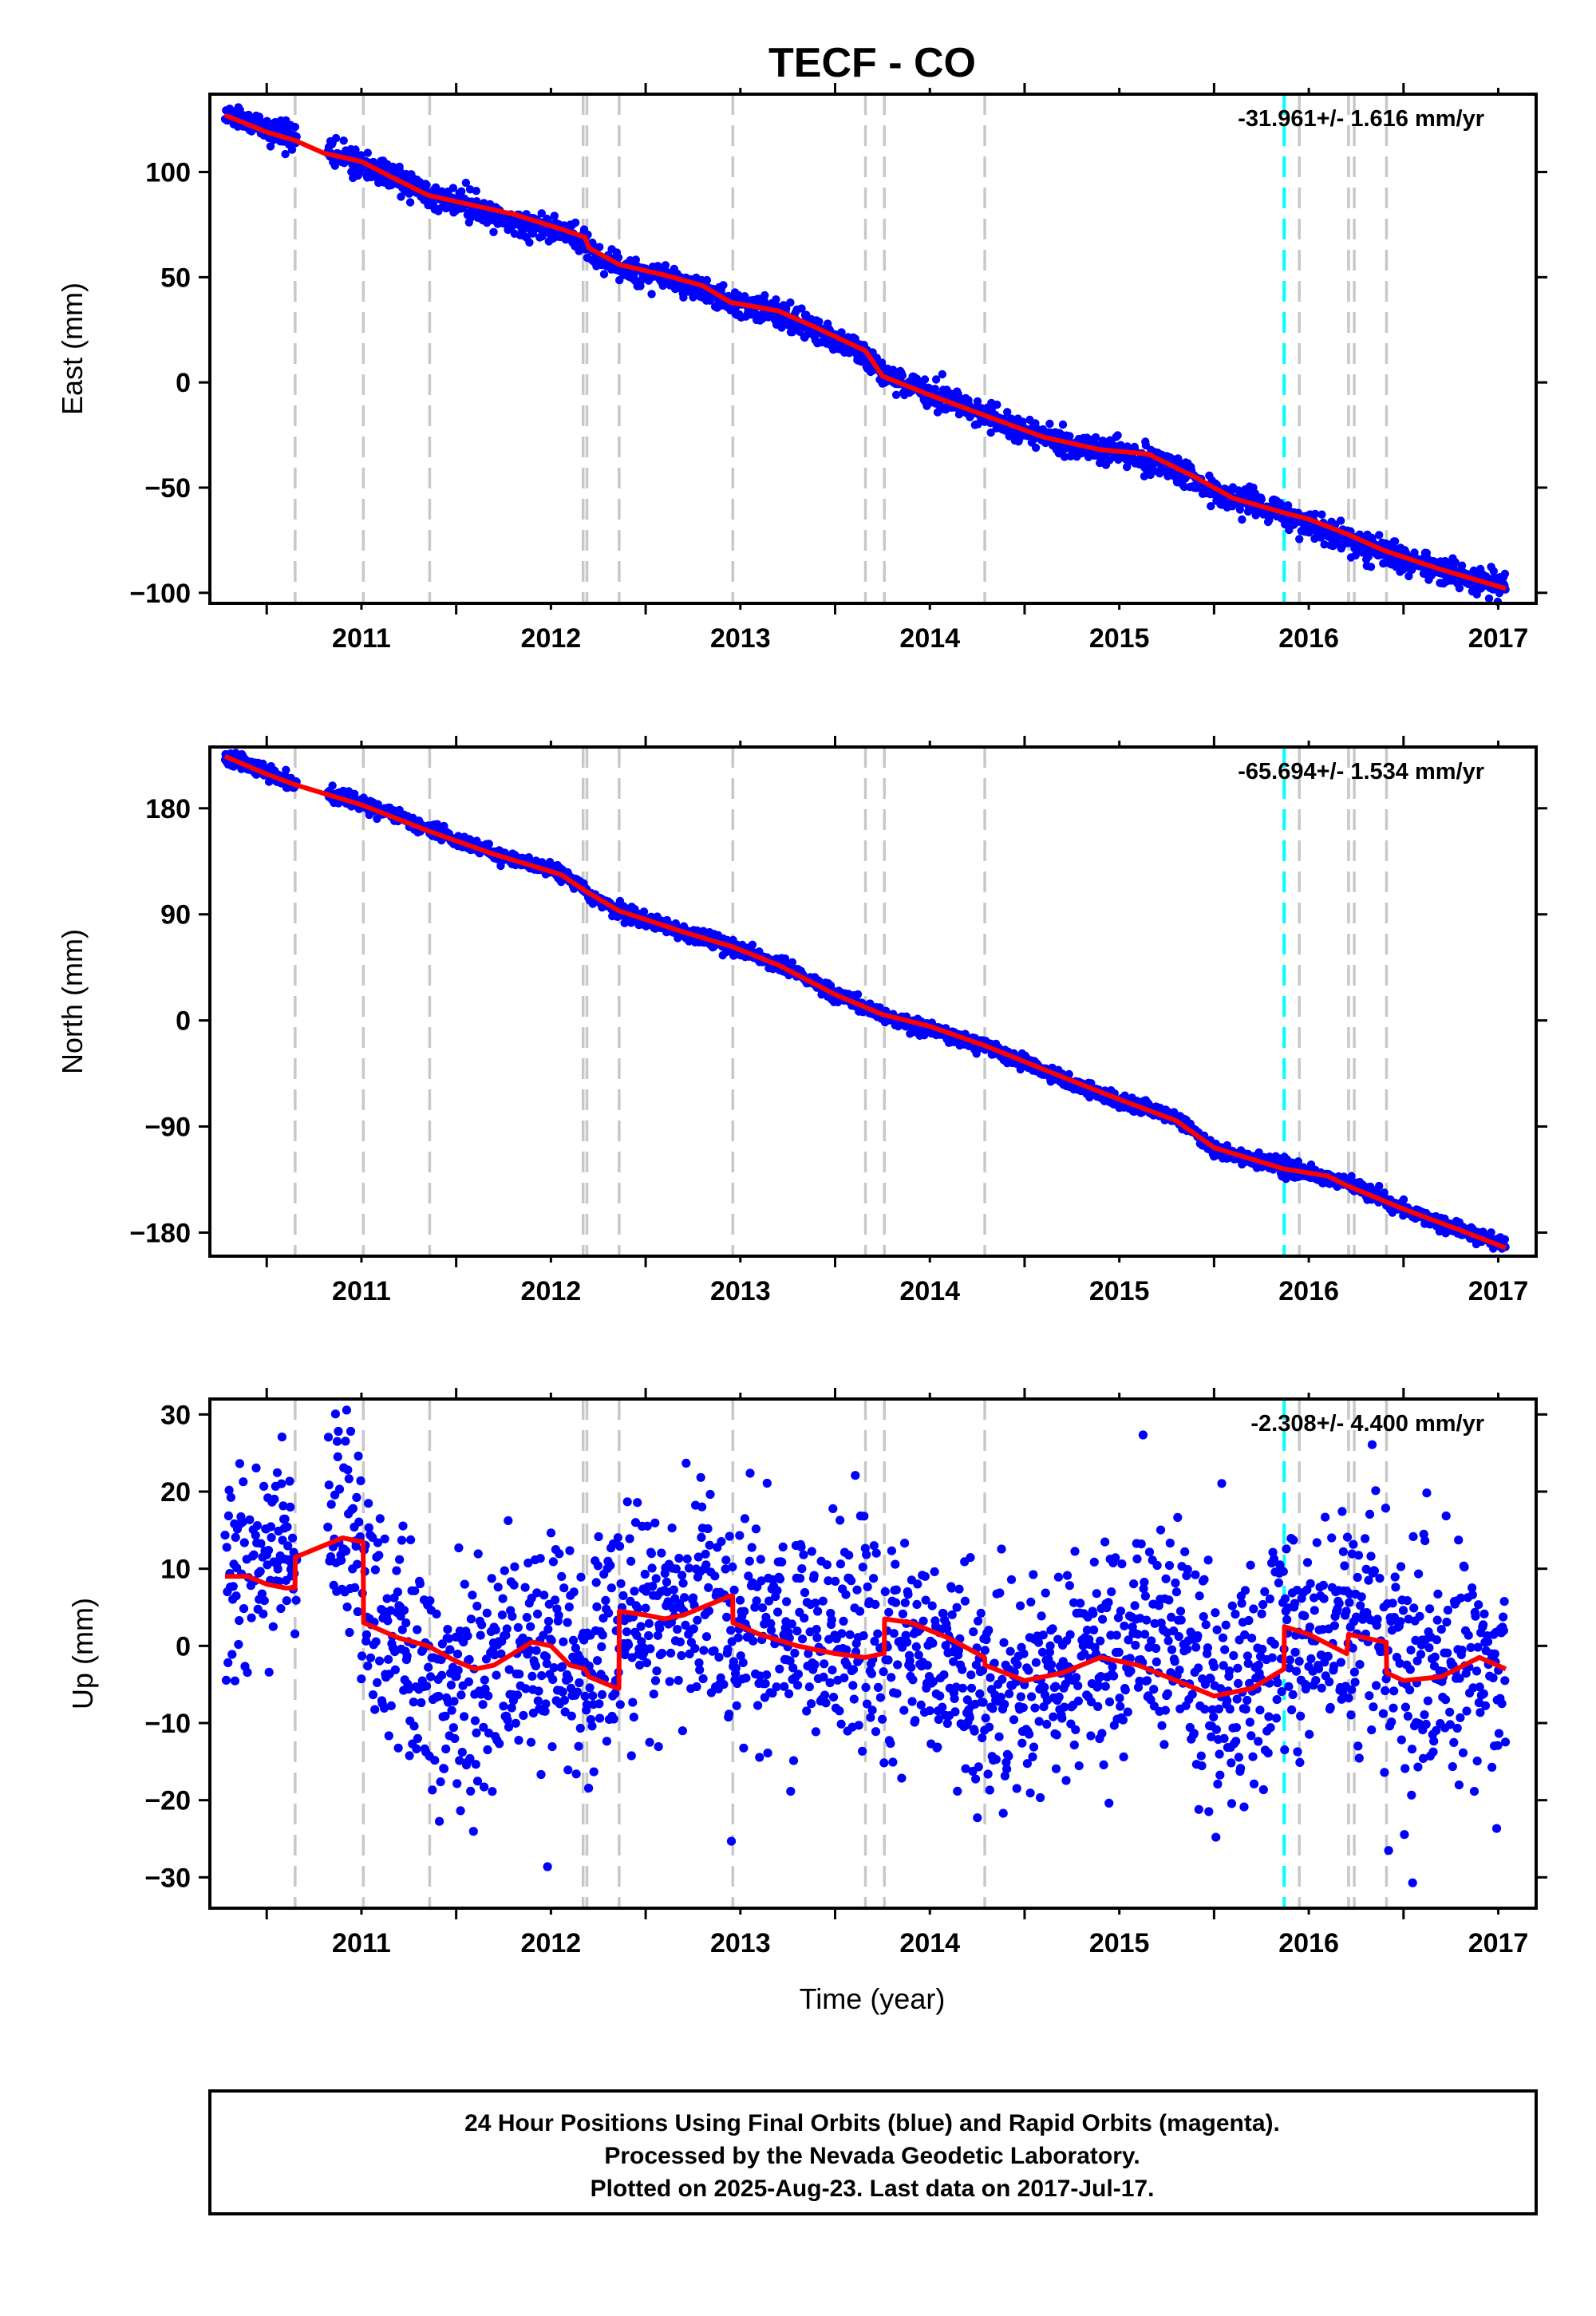 This screenshot has width=1596, height=2316. I want to click on x-tick-label: 2011, so click(361, 1291).